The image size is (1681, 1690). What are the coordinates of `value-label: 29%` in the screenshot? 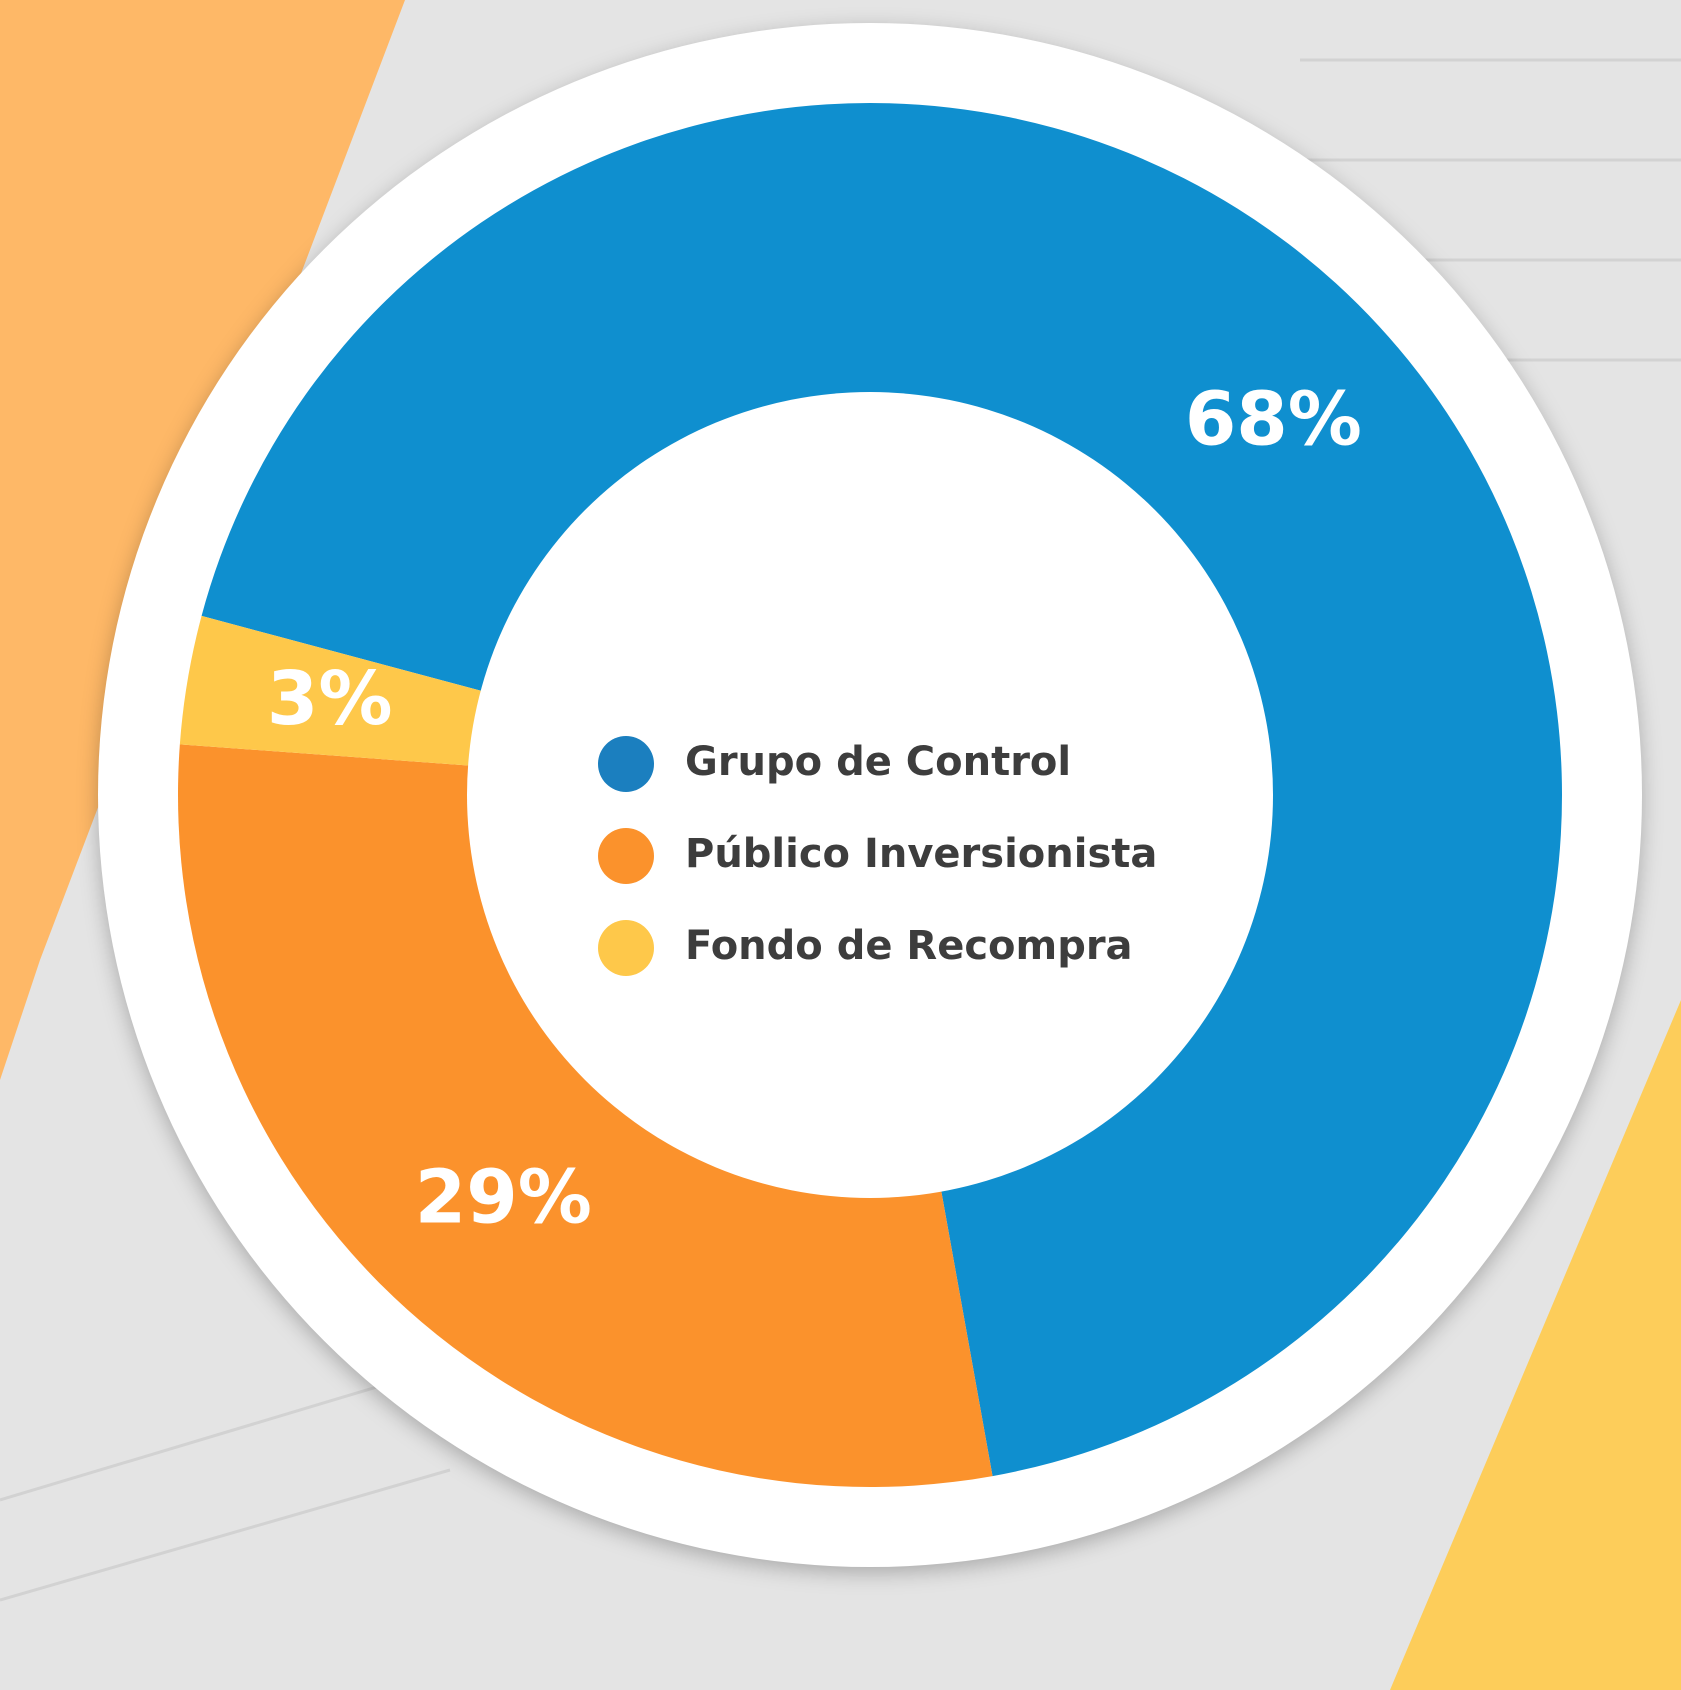 It's located at (503, 1198).